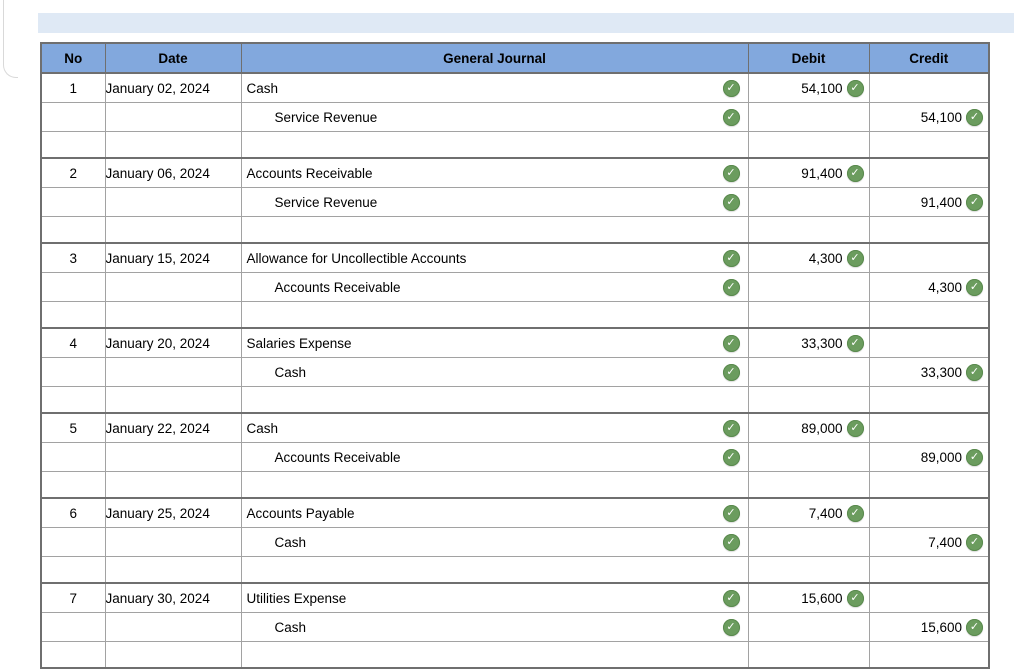  I want to click on credit-amount-cell: 54,100 ✓, so click(929, 117).